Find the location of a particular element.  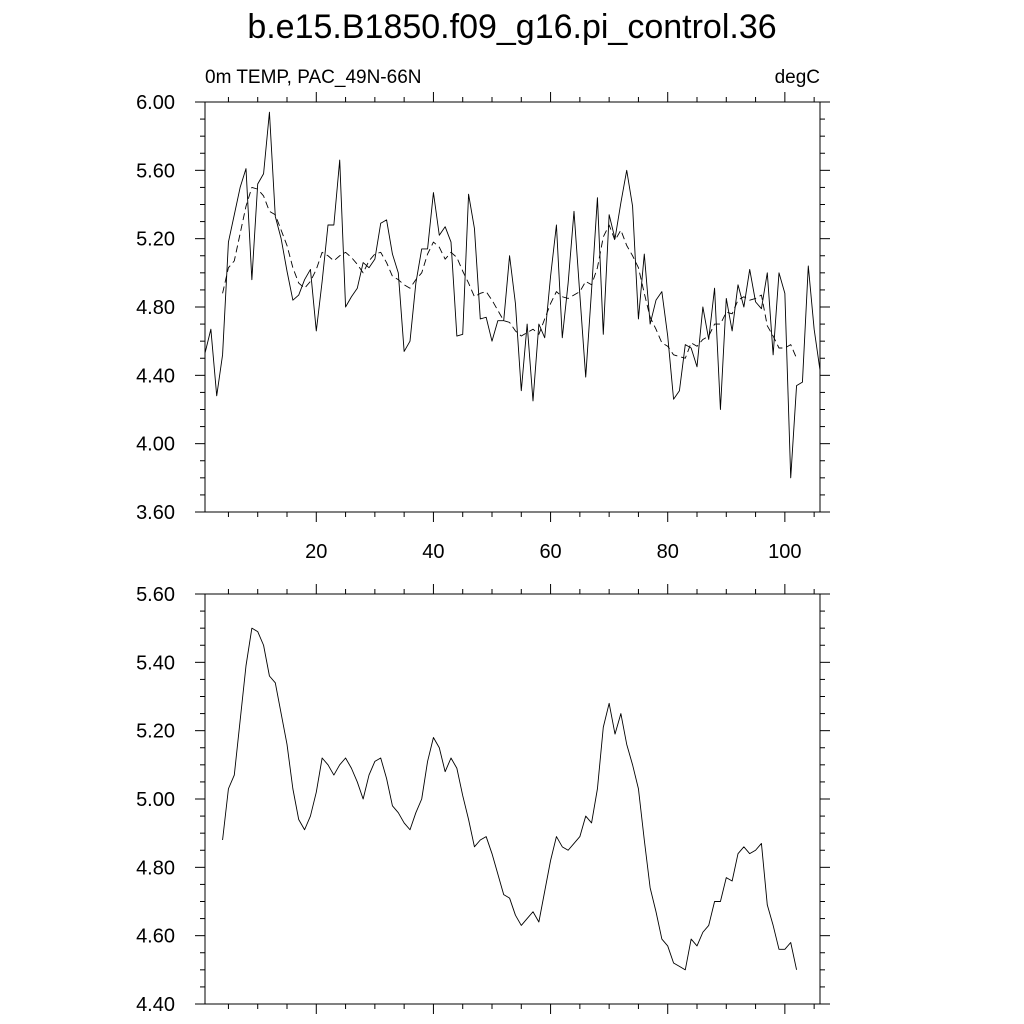

top-y-tick-label: 5.20 is located at coordinates (155, 240).